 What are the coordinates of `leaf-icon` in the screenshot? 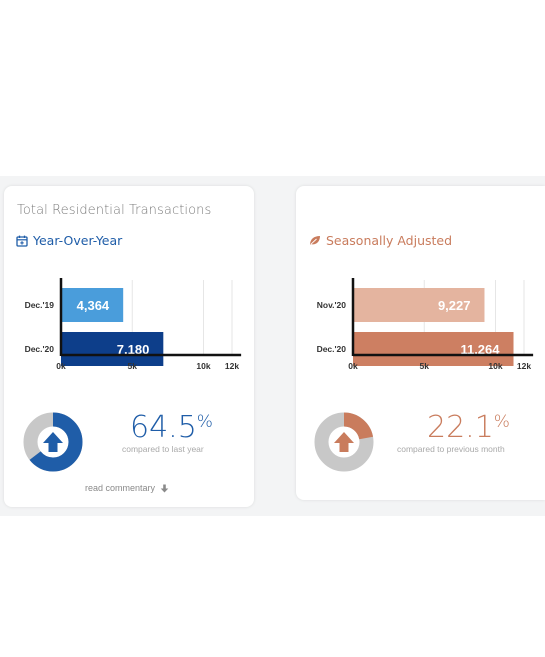 It's located at (315, 240).